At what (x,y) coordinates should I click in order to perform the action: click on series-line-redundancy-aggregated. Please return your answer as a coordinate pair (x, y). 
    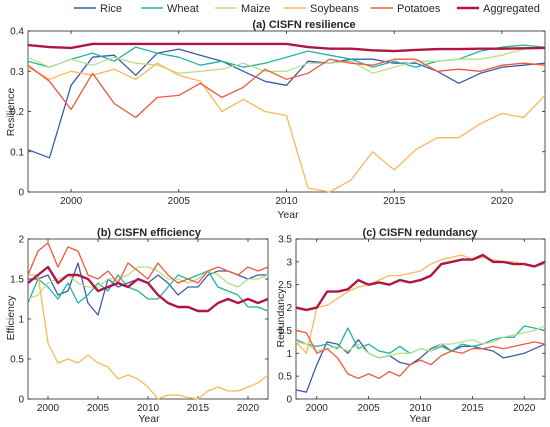
    Looking at the image, I should click on (420, 282).